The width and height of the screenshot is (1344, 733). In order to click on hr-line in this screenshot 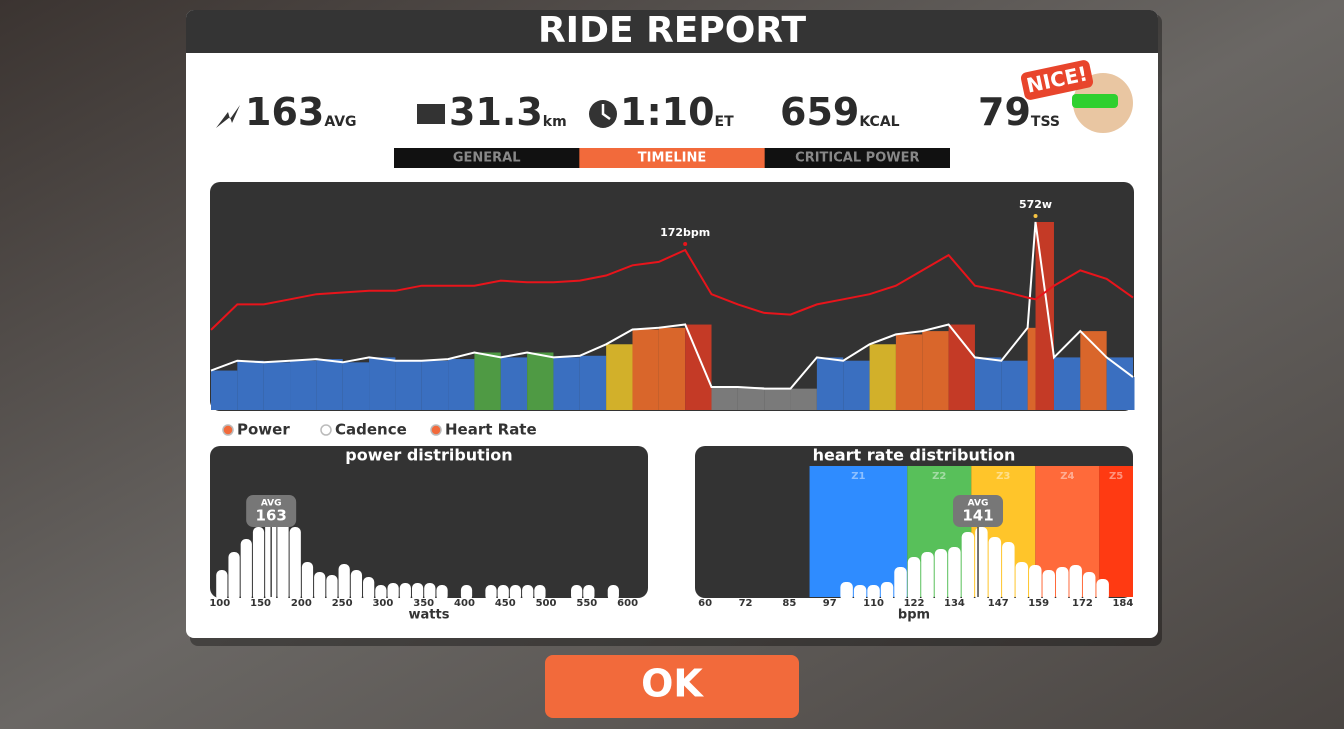, I will do `click(672, 289)`.